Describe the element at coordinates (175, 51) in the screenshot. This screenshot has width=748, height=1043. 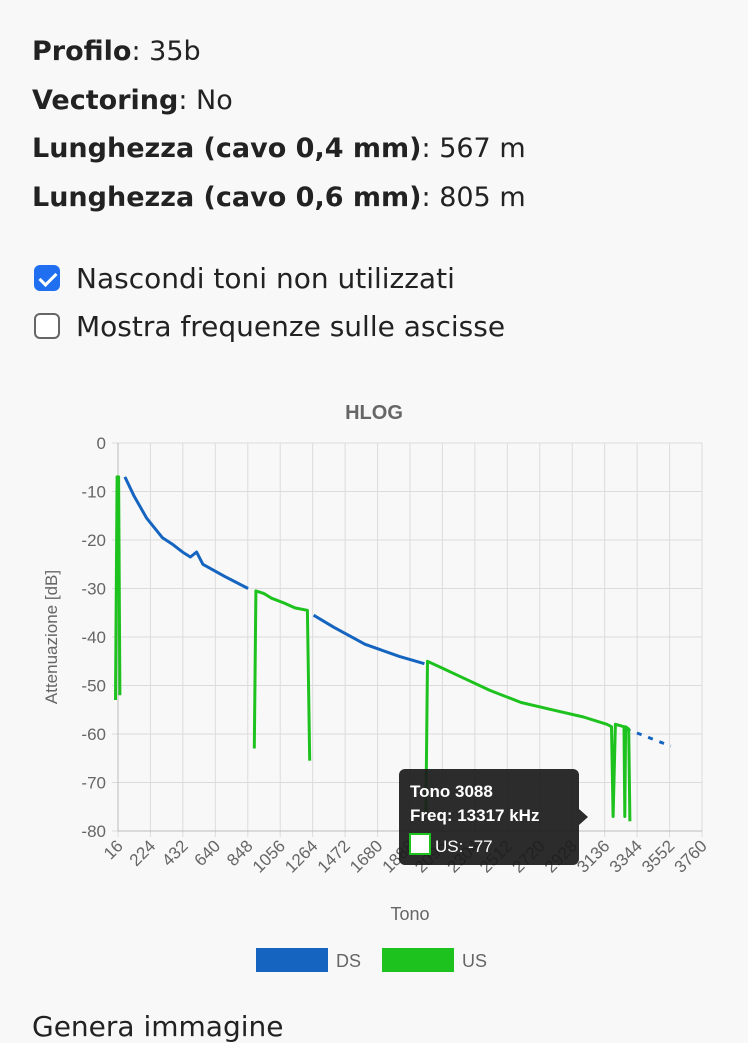
I see `profile-value: 35b` at that location.